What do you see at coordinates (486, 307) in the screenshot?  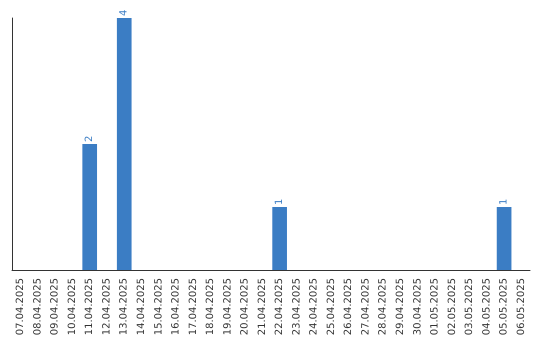 I see `x-tick-label: 04.05.2025` at bounding box center [486, 307].